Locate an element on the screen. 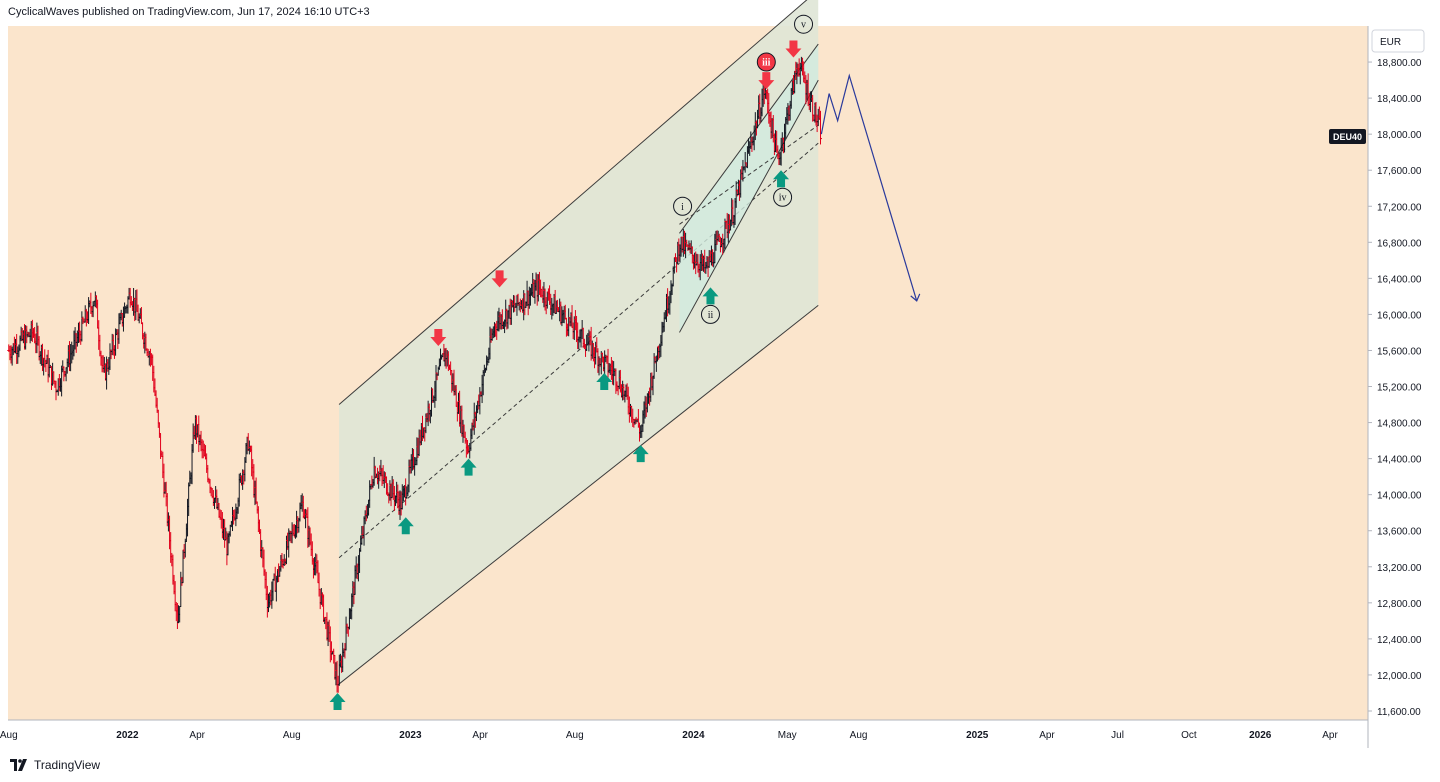 The height and width of the screenshot is (782, 1440). time-tick-label: May is located at coordinates (787, 735).